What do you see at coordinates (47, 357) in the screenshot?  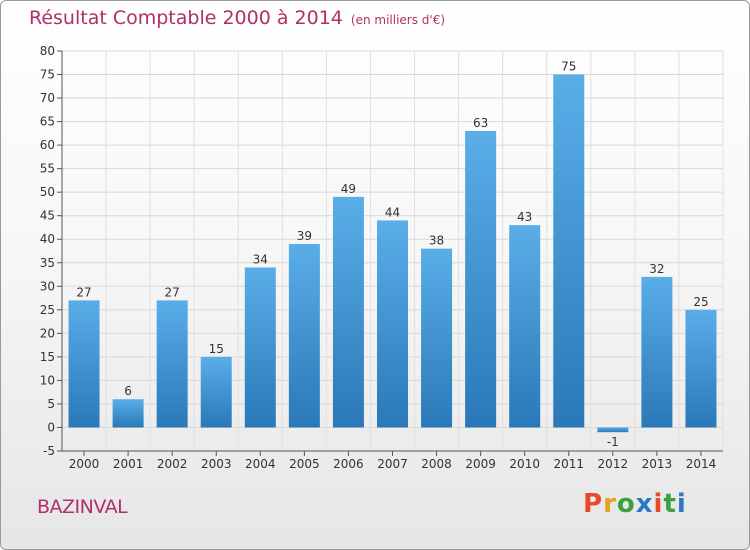 I see `y-tick-label: 15` at bounding box center [47, 357].